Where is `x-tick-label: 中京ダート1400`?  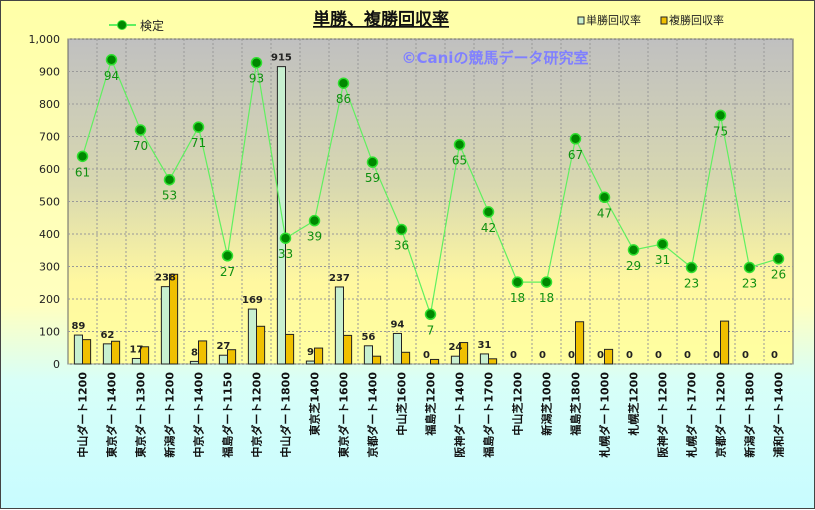 x-tick-label: 中京ダート1400 is located at coordinates (199, 415).